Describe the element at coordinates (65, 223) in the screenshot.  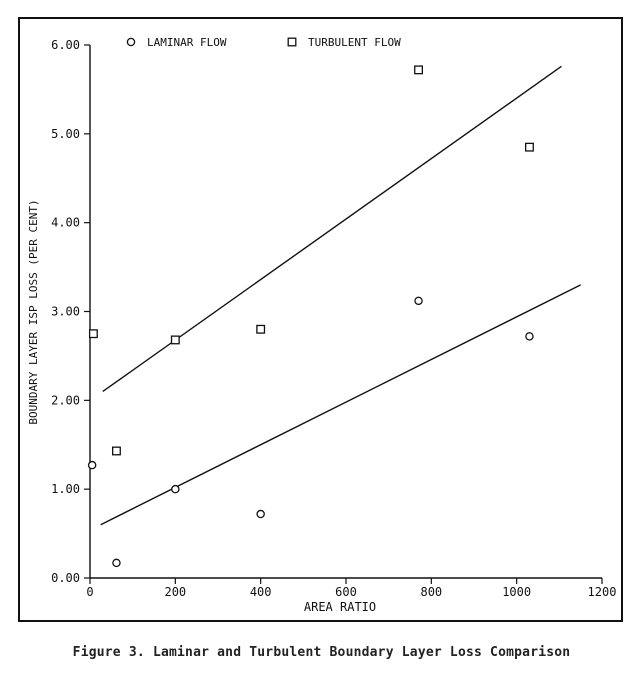
I see `y-tick-label: 4.00` at that location.